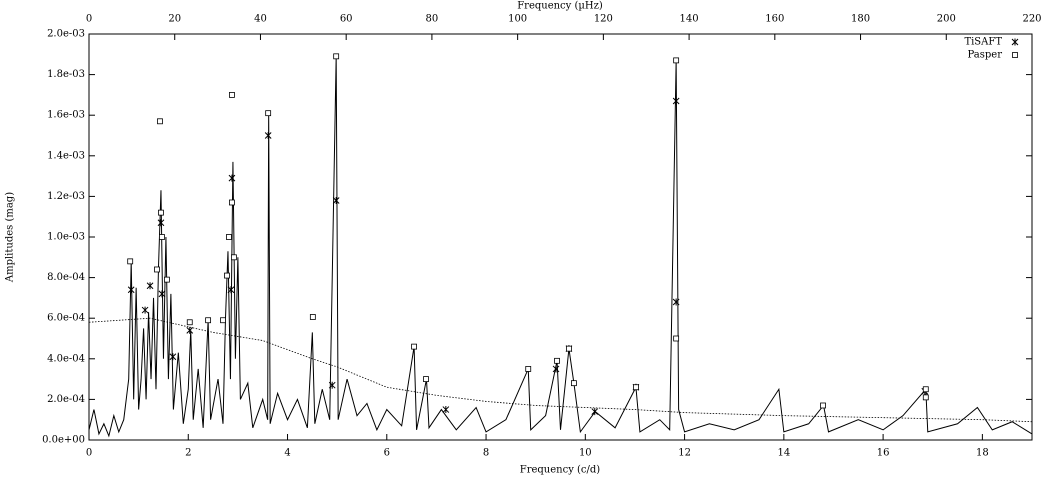  Describe the element at coordinates (1031, 19) in the screenshot. I see `x2-tick-label: 220` at that location.